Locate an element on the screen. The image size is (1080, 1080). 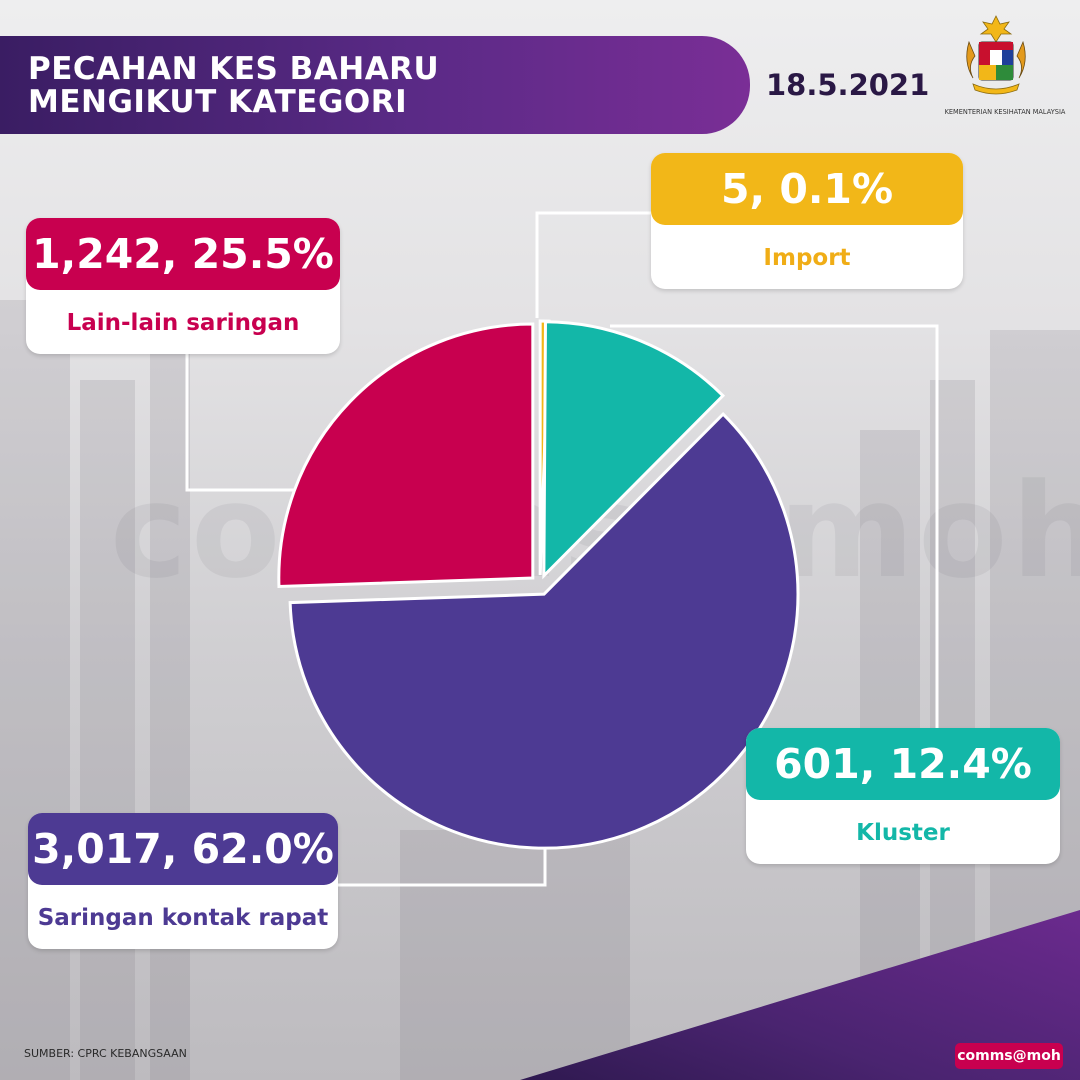
pie-slice-lain-lain-saringan is located at coordinates (406, 455).